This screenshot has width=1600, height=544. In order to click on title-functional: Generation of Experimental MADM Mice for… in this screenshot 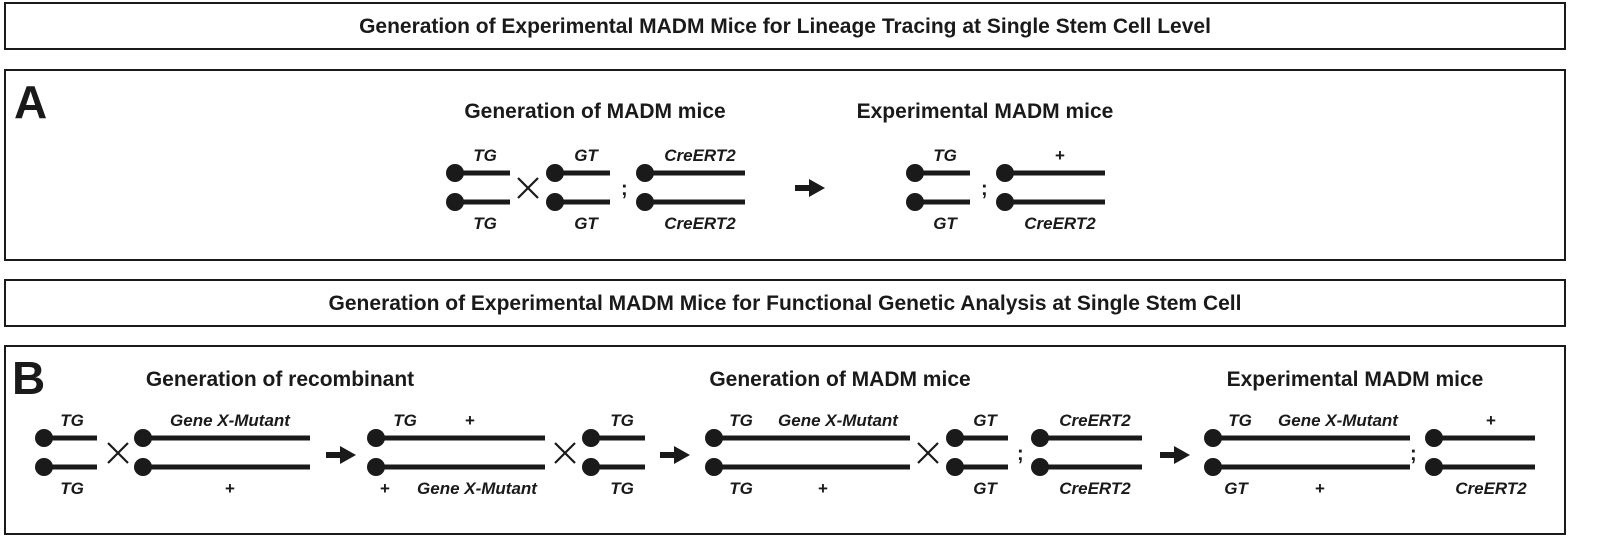, I will do `click(785, 303)`.